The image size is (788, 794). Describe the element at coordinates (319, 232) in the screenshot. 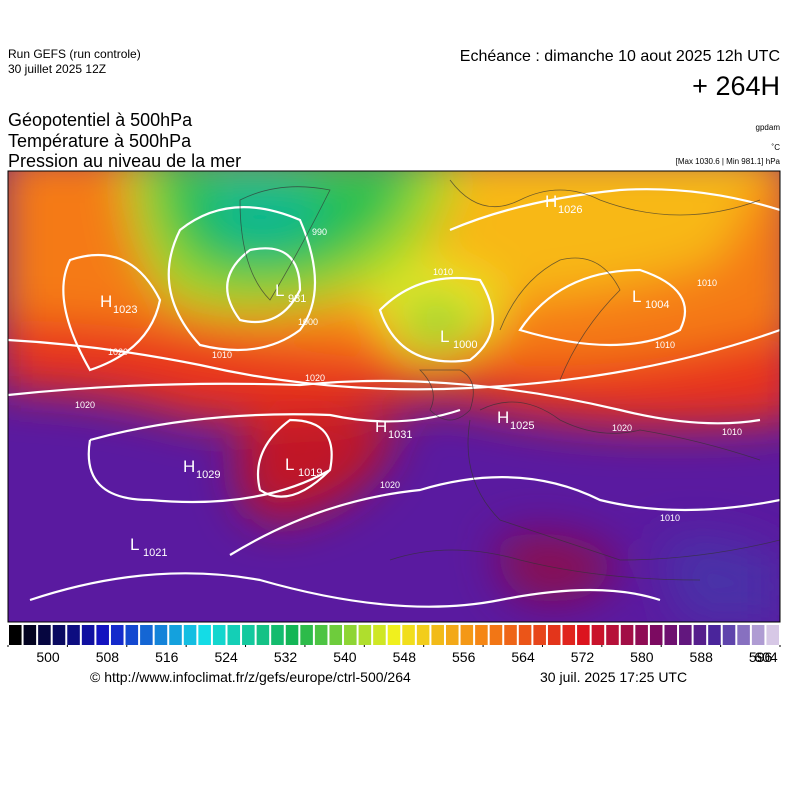

I see `isobar-label: 990` at that location.